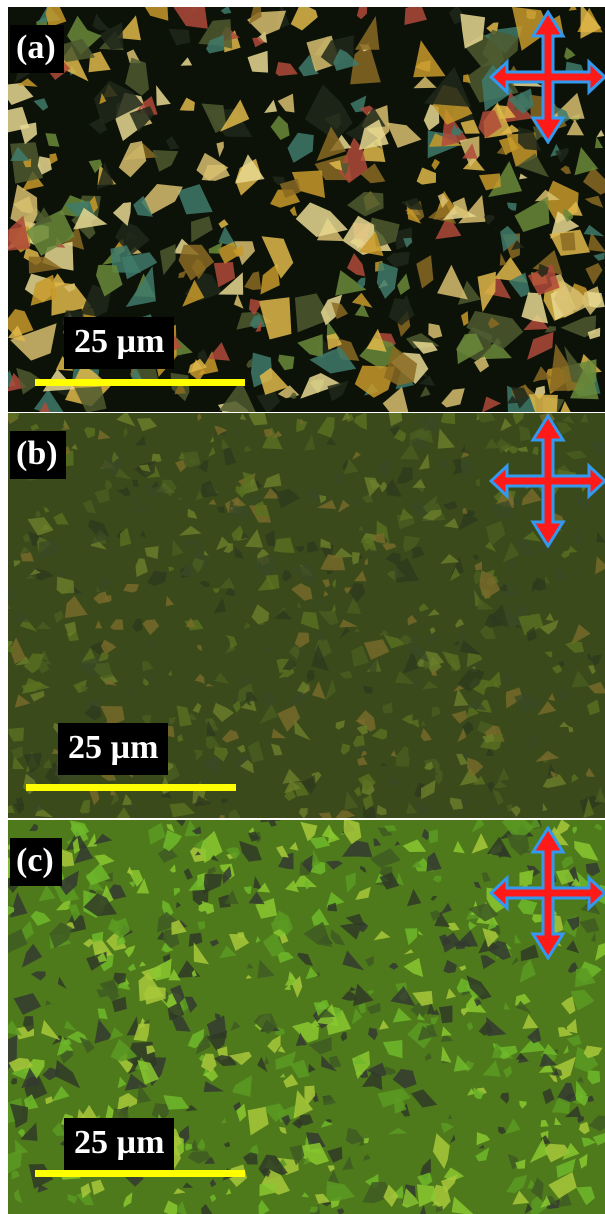 The height and width of the screenshot is (1214, 605). I want to click on panel-label: (b), so click(38, 455).